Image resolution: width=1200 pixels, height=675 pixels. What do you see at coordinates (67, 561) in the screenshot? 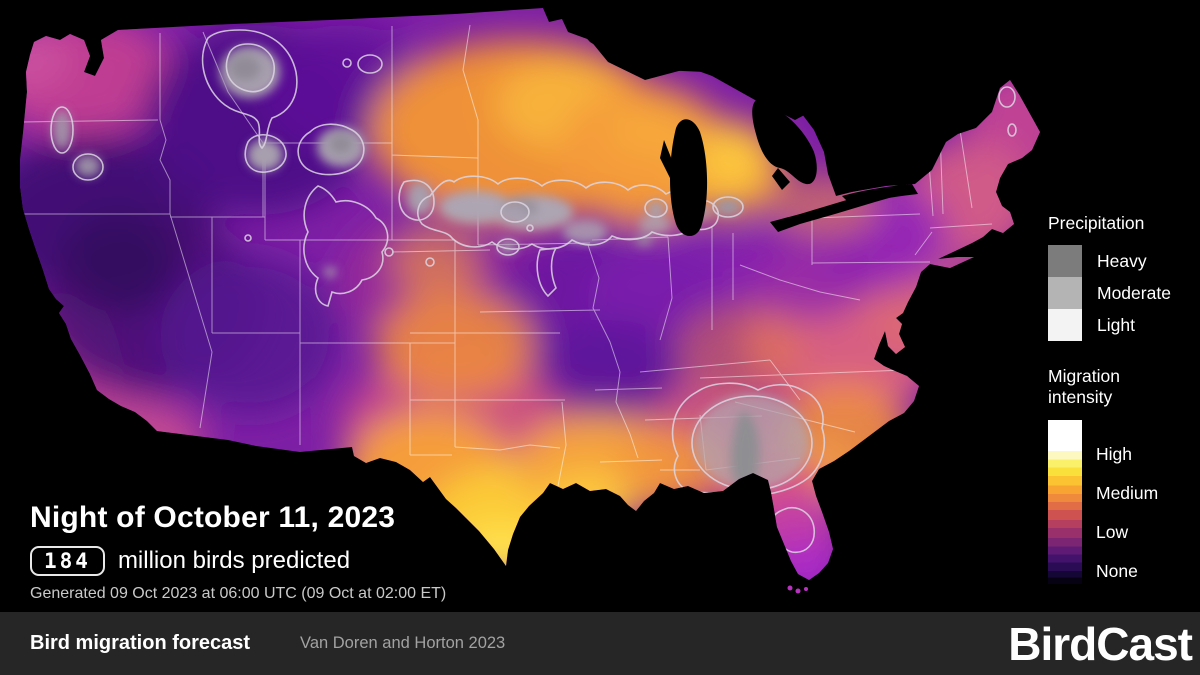
I see `birds-count-badge: 184` at bounding box center [67, 561].